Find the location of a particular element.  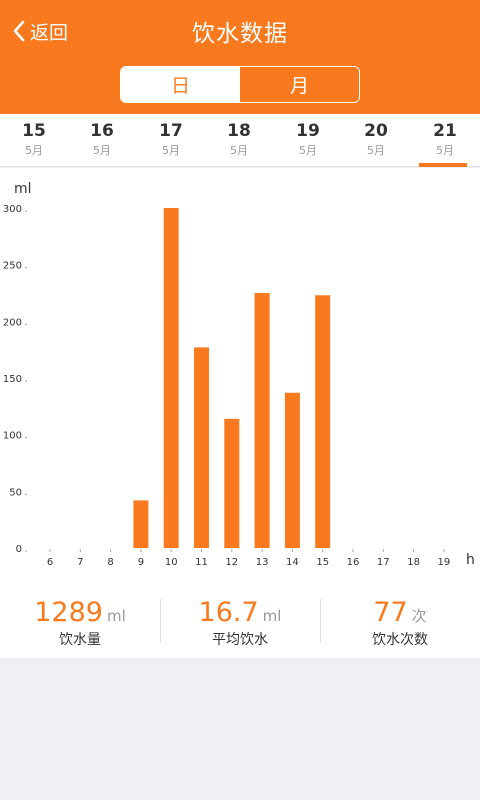

date-item-19: 19 5月 is located at coordinates (308, 140).